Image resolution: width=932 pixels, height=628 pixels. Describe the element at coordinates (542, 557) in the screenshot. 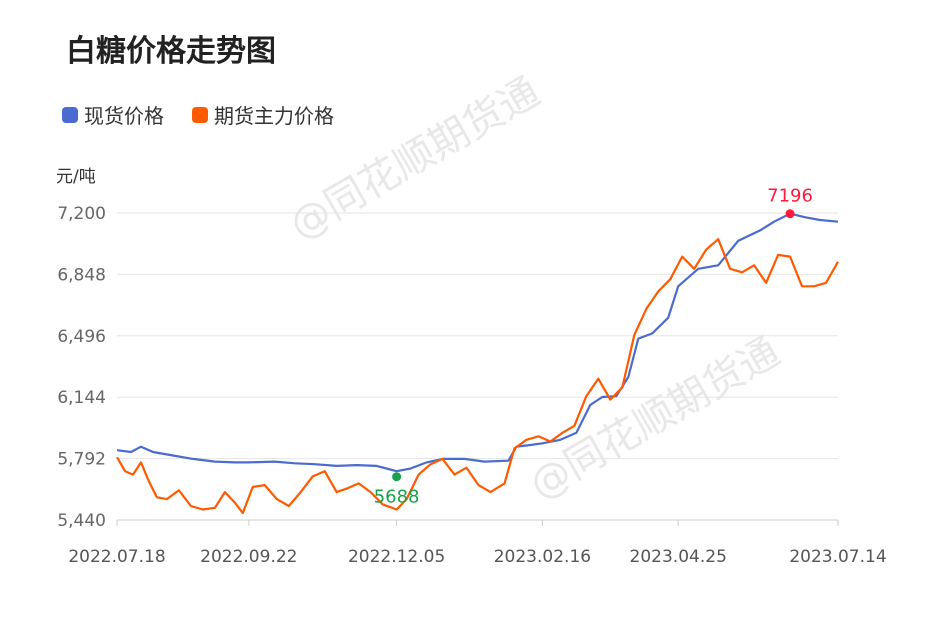

I see `x-tick-label: 2023.02.16` at that location.